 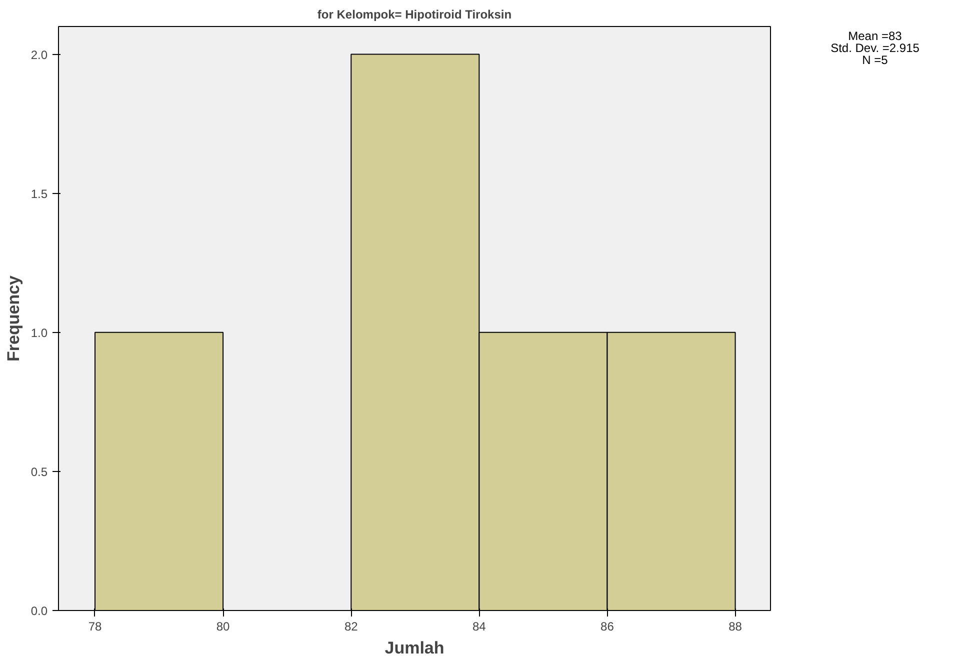 What do you see at coordinates (39, 55) in the screenshot?
I see `y-tick-label: 2.0` at bounding box center [39, 55].